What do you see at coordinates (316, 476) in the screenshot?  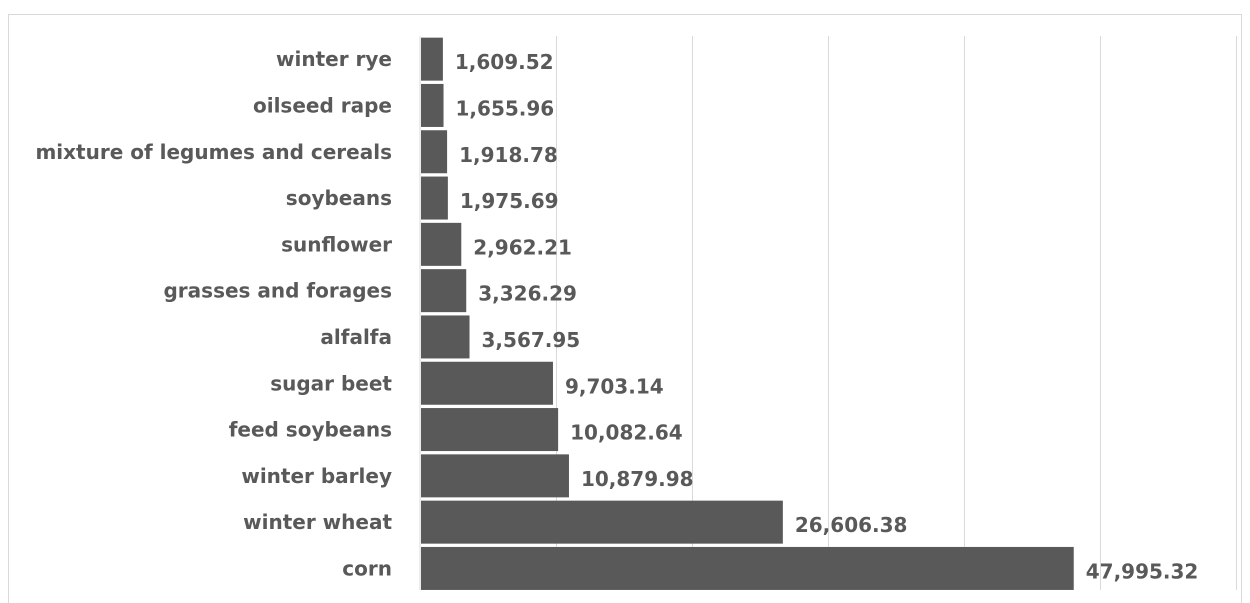 I see `category-label: winter barley` at bounding box center [316, 476].